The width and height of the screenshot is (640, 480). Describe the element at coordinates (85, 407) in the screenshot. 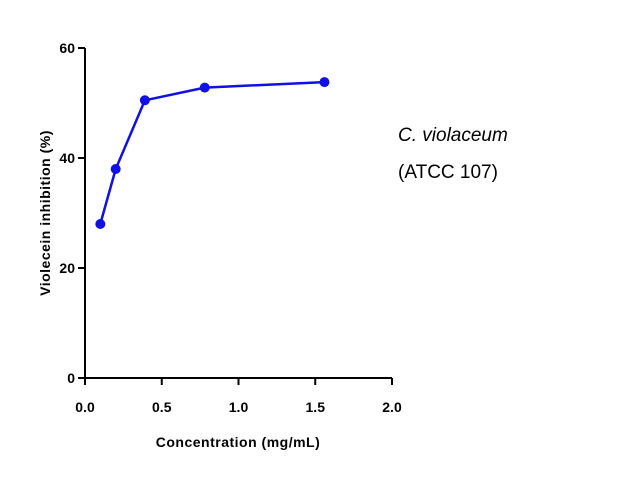

I see `x-tick-label: 0.0` at that location.